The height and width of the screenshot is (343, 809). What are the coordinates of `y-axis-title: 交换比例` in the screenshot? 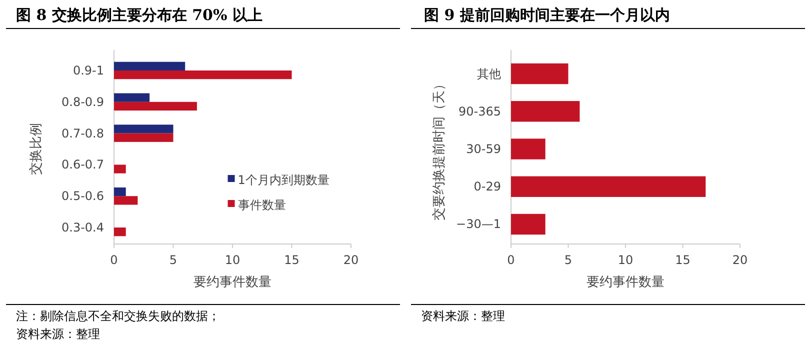 It's located at (36, 149).